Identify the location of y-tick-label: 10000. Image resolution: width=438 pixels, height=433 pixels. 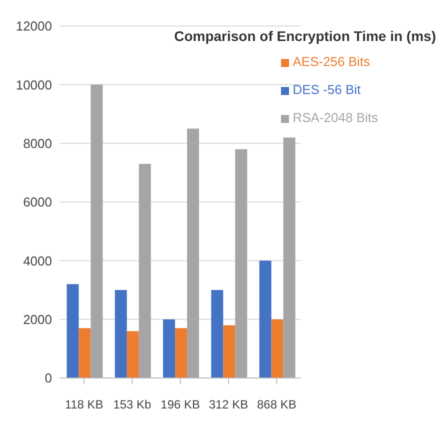
(34, 84).